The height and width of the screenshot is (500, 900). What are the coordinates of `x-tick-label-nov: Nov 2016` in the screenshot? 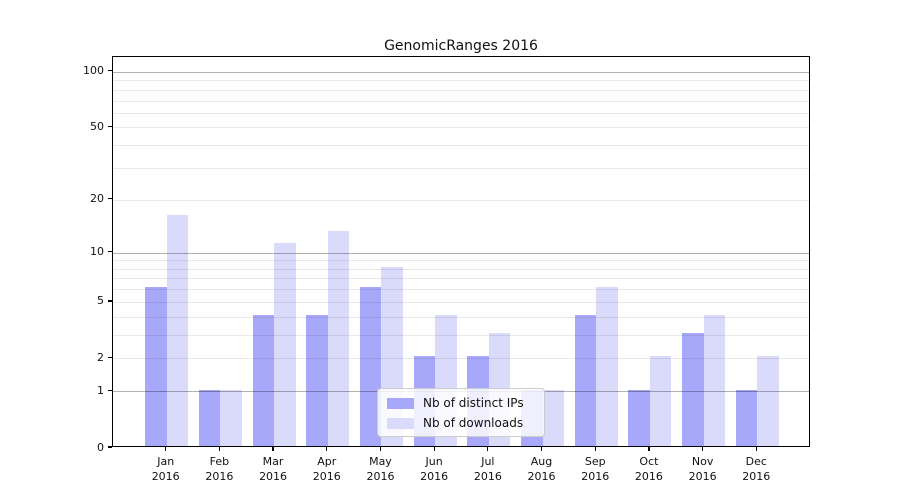 It's located at (702, 469).